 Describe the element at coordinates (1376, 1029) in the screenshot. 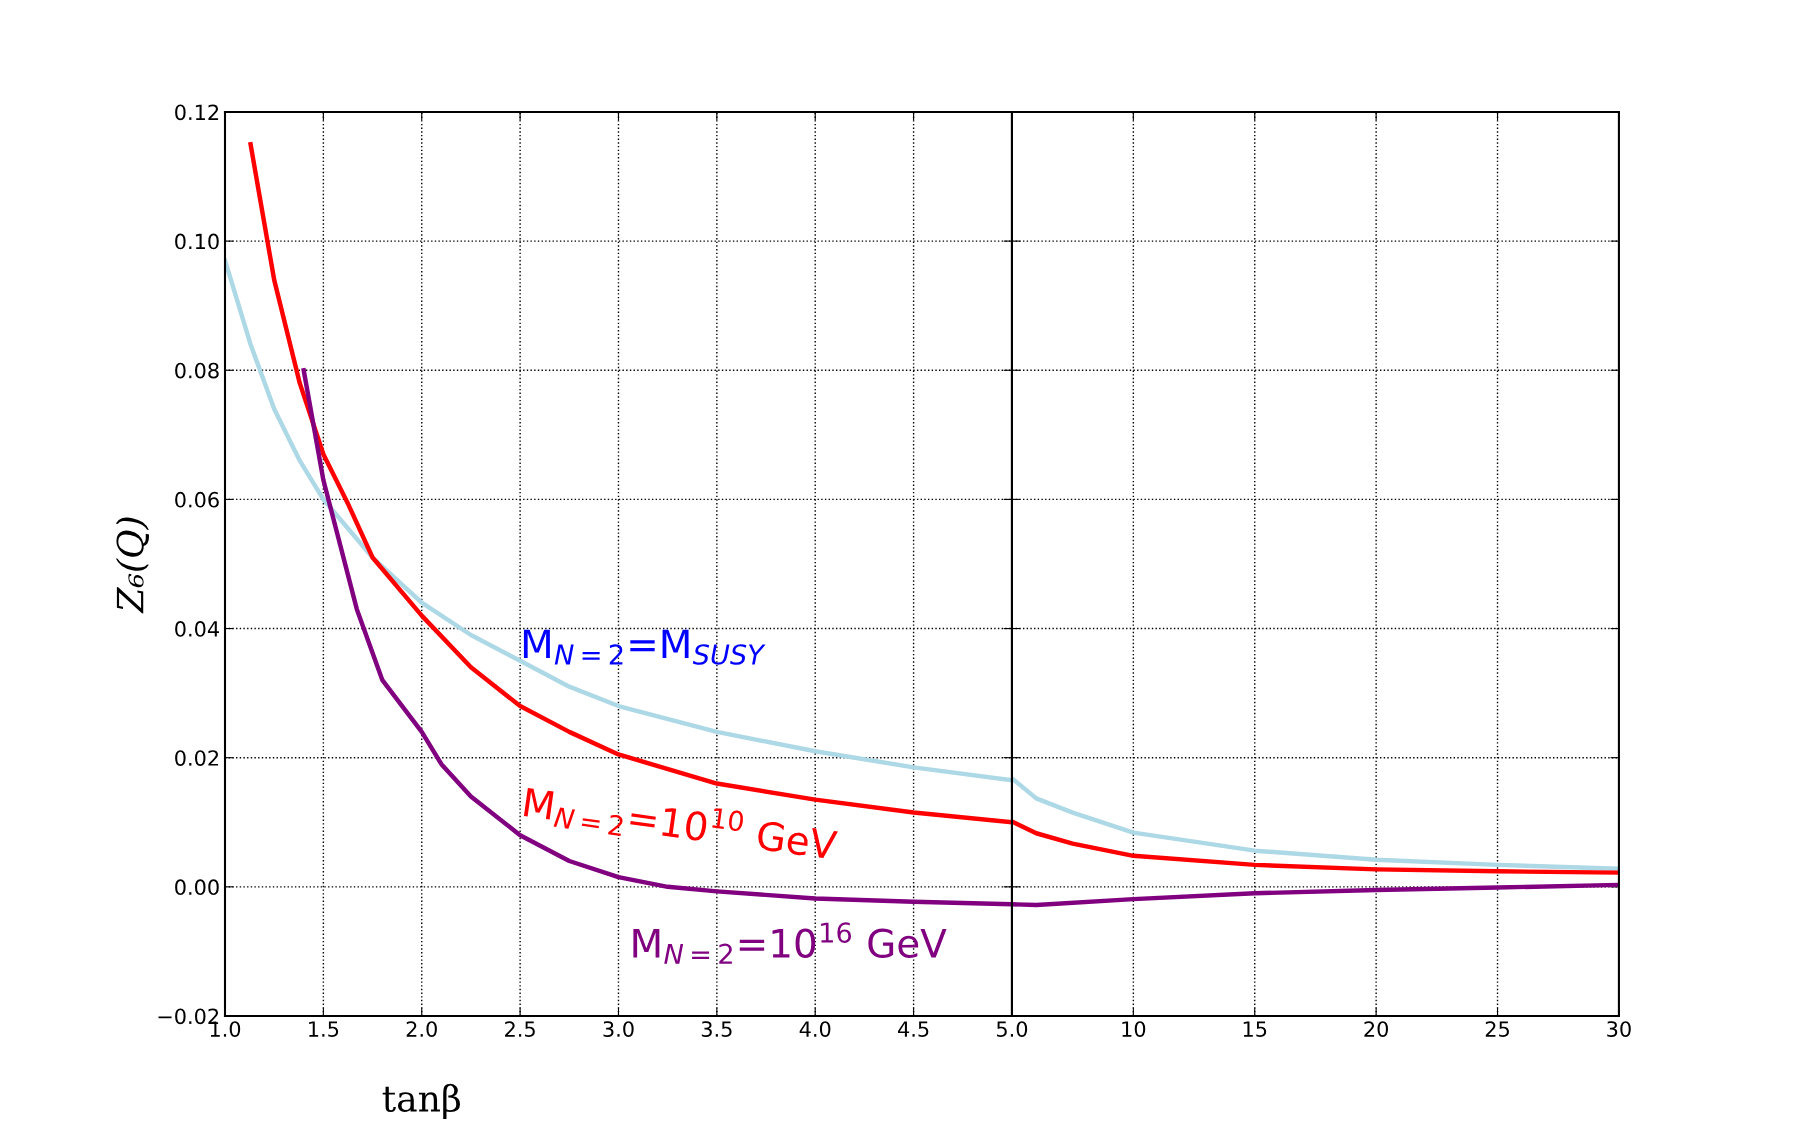

I see `x-tick-label: 20` at that location.